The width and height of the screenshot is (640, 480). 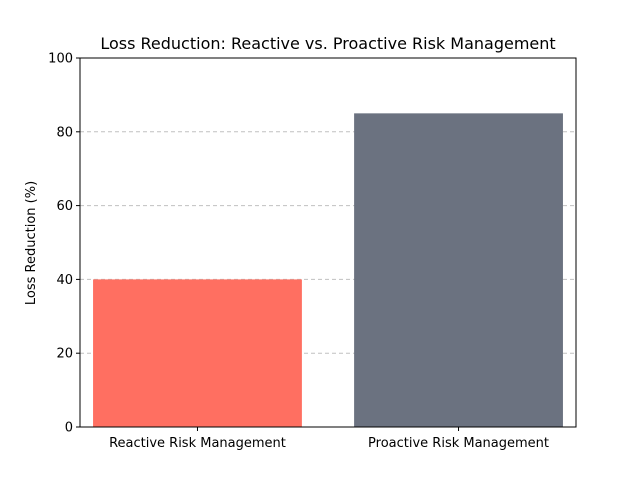 What do you see at coordinates (64, 280) in the screenshot?
I see `y-tick-label: 40` at bounding box center [64, 280].